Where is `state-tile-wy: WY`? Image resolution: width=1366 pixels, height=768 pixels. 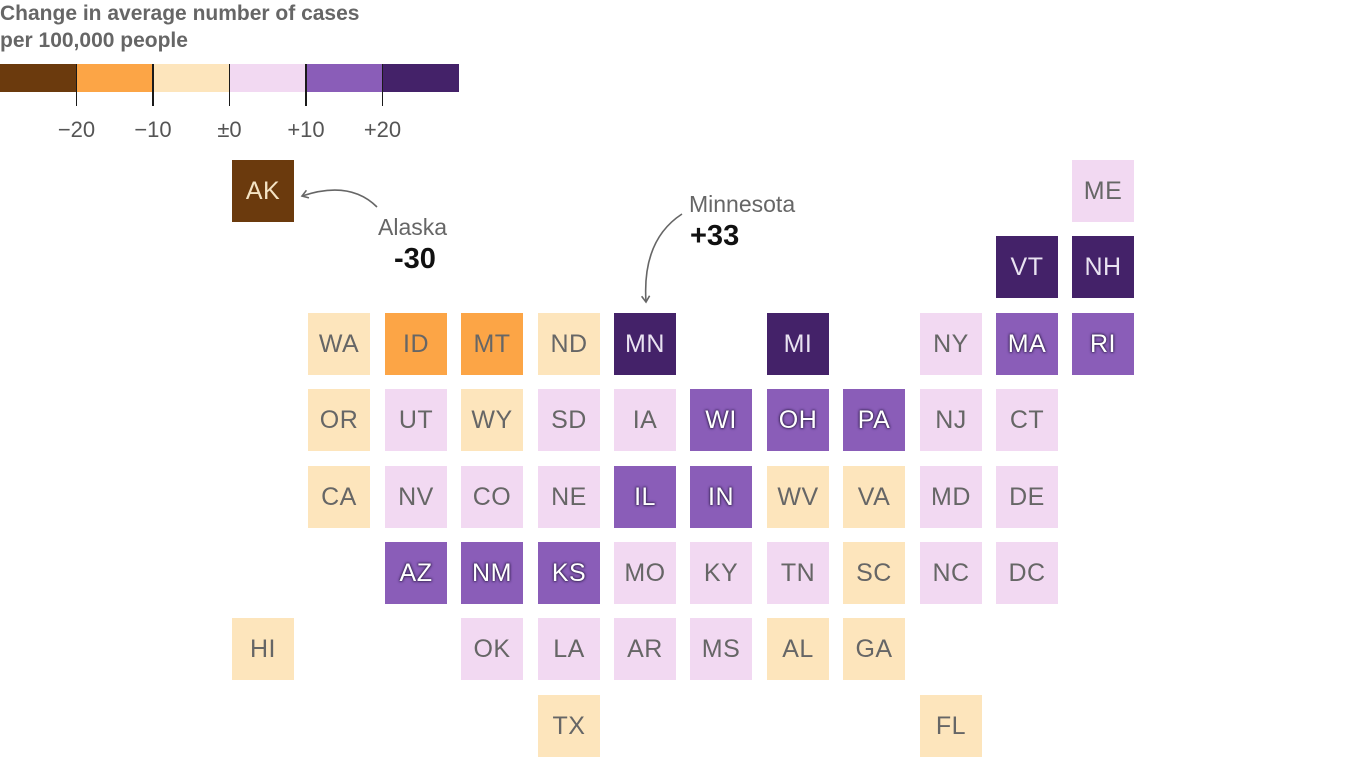
state-tile-wy: WY is located at coordinates (492, 420).